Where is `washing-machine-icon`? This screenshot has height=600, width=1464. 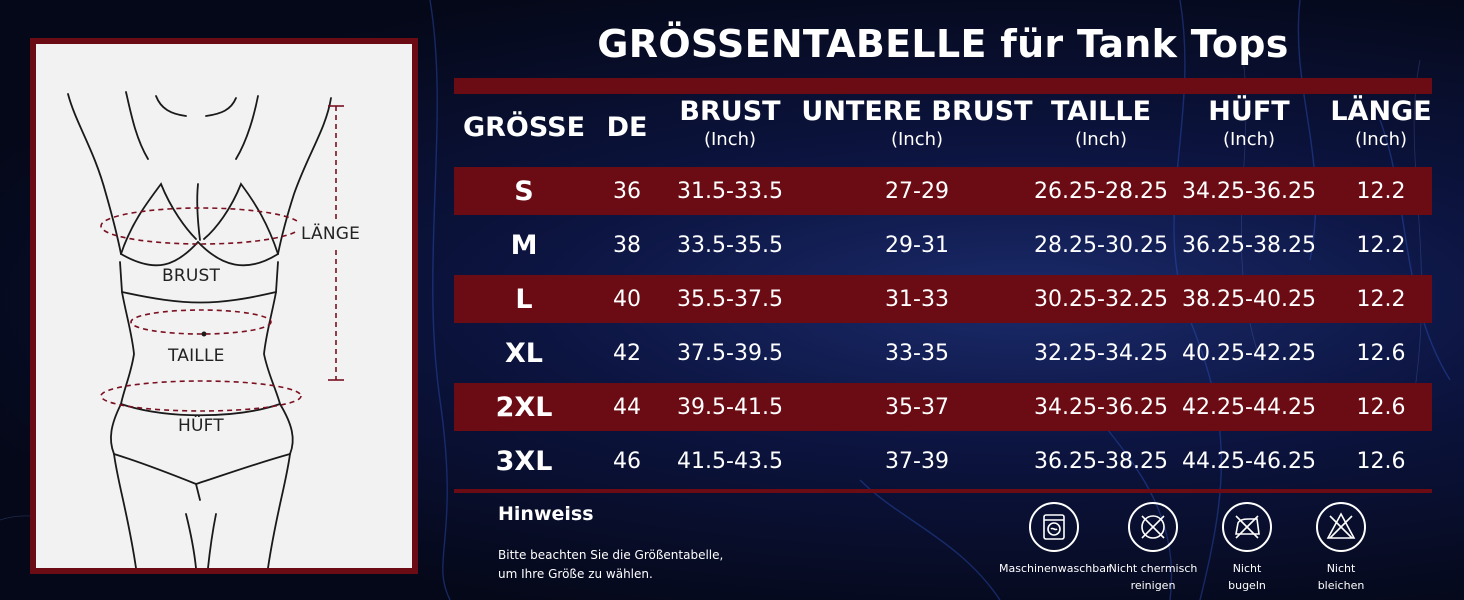 washing-machine-icon is located at coordinates (1054, 527).